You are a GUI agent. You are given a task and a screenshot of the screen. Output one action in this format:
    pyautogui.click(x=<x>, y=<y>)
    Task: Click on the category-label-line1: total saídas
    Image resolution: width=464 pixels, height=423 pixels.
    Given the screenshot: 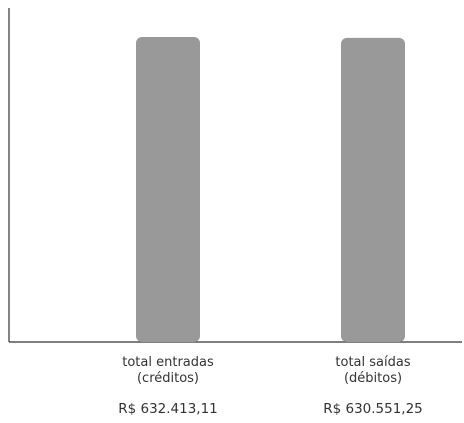 What is the action you would take?
    pyautogui.click(x=372, y=362)
    